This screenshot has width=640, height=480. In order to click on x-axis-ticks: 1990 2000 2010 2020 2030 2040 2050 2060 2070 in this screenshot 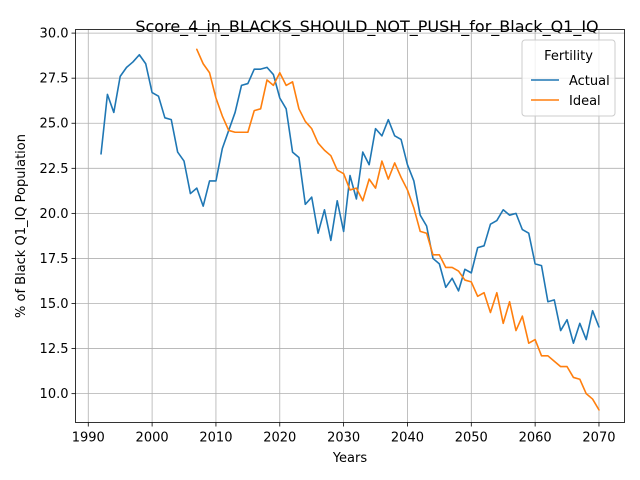, I will do `click(344, 434)`.